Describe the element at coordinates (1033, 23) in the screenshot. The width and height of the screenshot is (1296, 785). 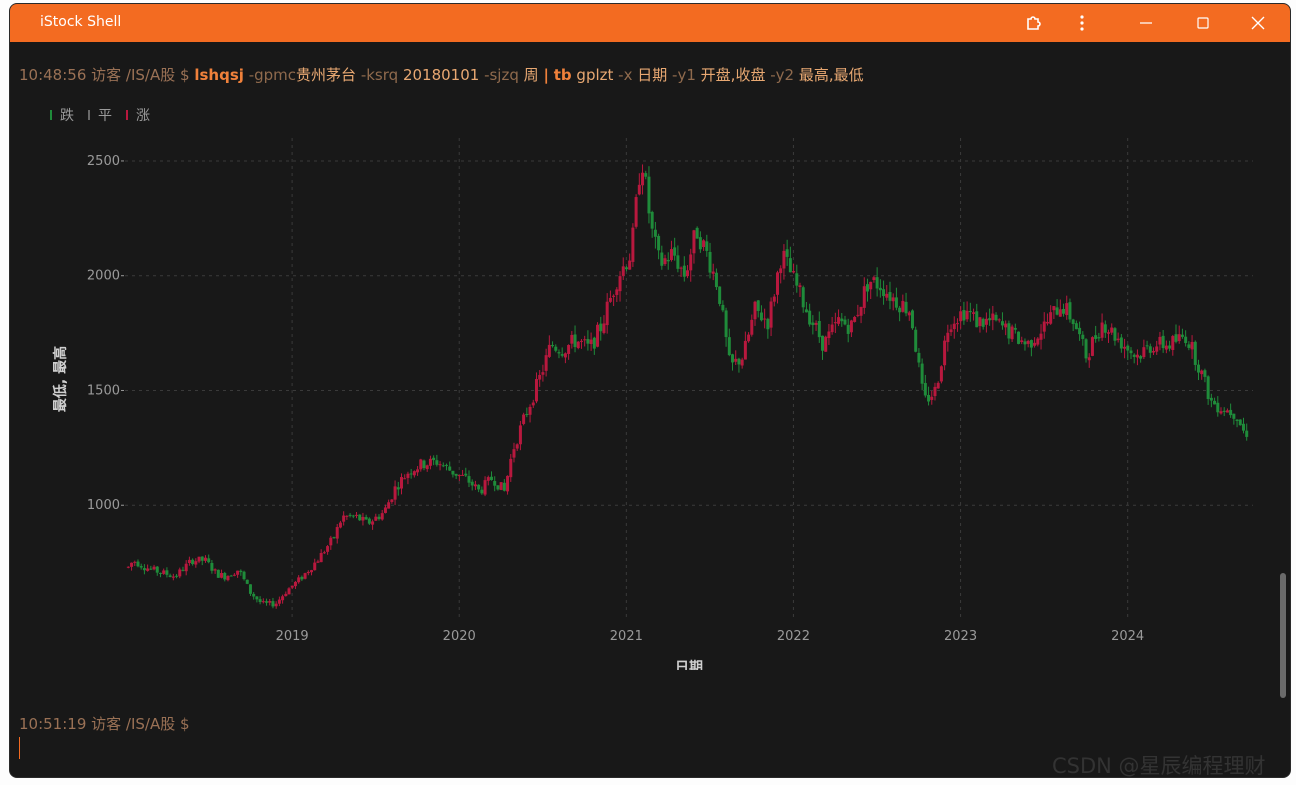
I see `extension-icon` at that location.